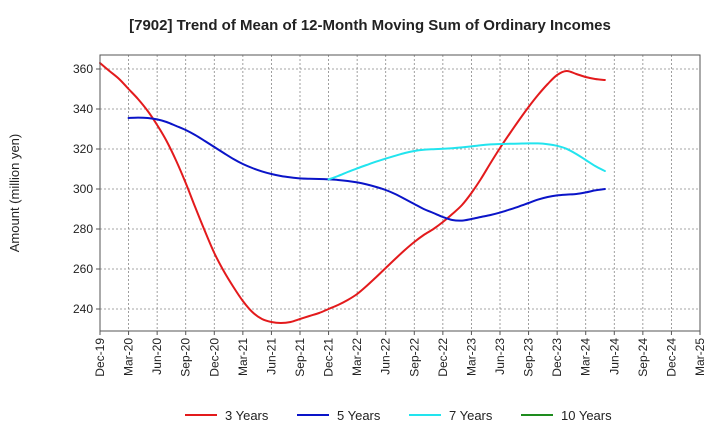 This screenshot has height=440, width=720. What do you see at coordinates (359, 415) in the screenshot?
I see `legend-label: 5 Years` at bounding box center [359, 415].